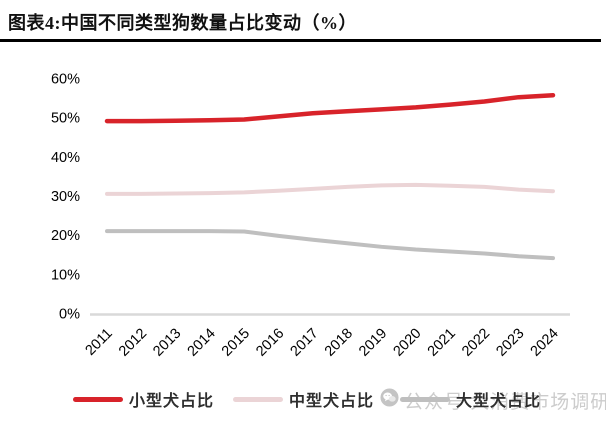  I want to click on legend-label-large-dogs: 大型犬占比, so click(499, 401).